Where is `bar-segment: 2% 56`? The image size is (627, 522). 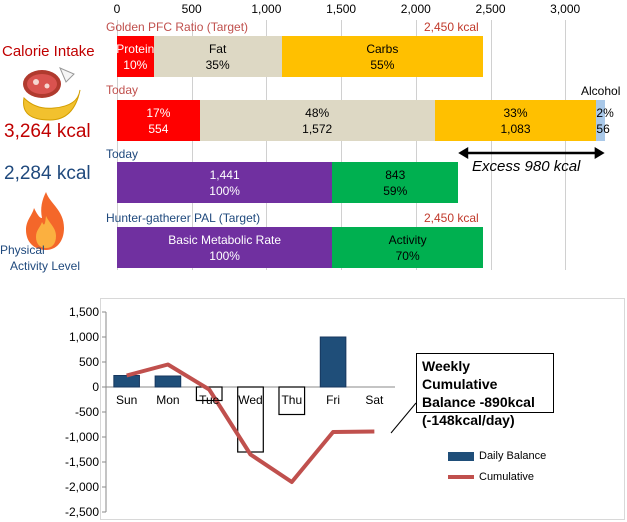
bar-segment: 2% 56 is located at coordinates (605, 120).